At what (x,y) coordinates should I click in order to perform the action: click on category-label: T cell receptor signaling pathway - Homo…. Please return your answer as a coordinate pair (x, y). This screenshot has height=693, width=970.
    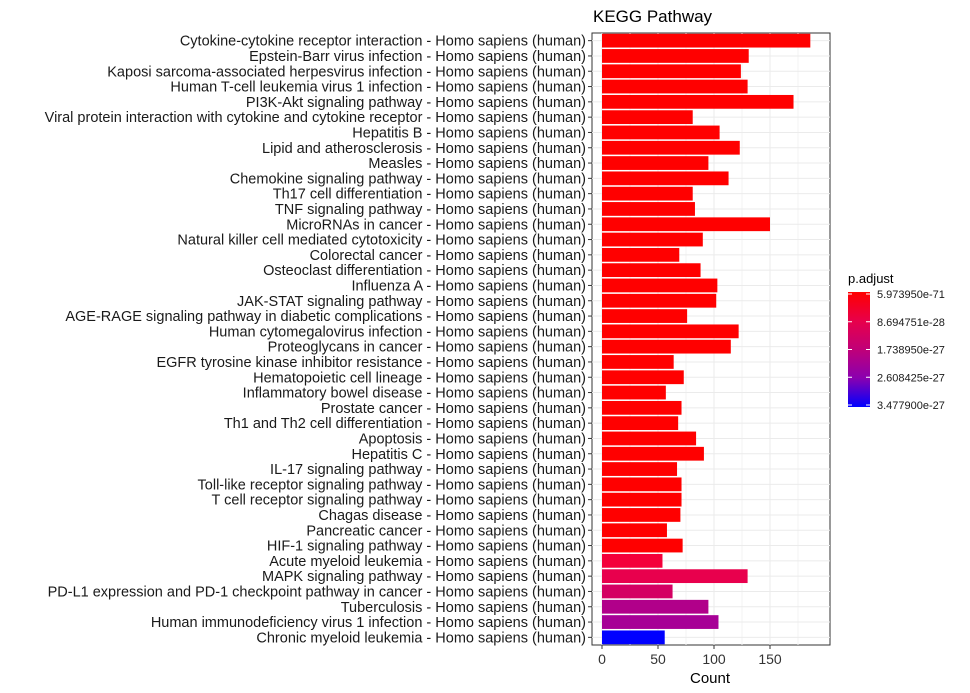
    Looking at the image, I should click on (399, 501).